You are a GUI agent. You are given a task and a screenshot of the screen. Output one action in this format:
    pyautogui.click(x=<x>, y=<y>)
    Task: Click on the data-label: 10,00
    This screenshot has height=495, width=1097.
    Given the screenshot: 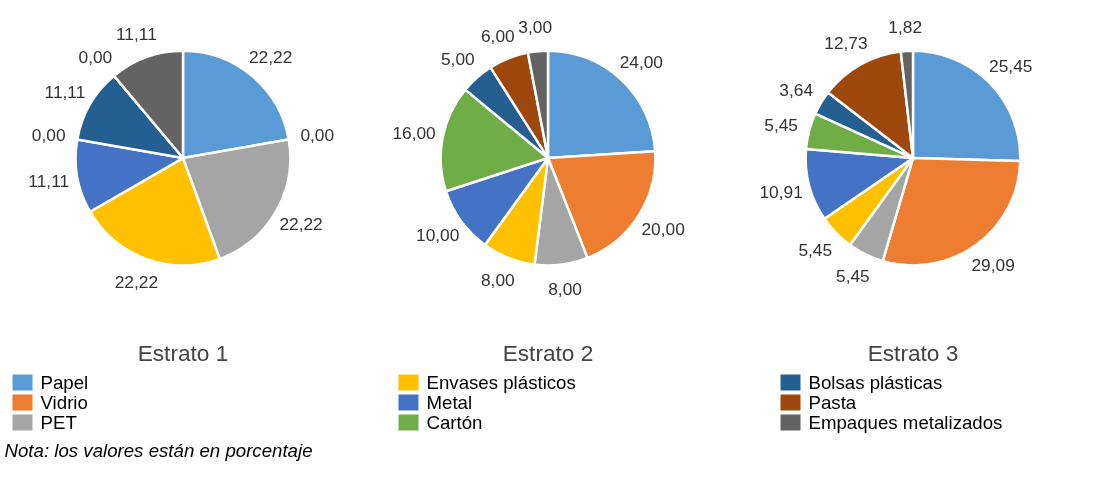 What is the action you would take?
    pyautogui.click(x=438, y=235)
    